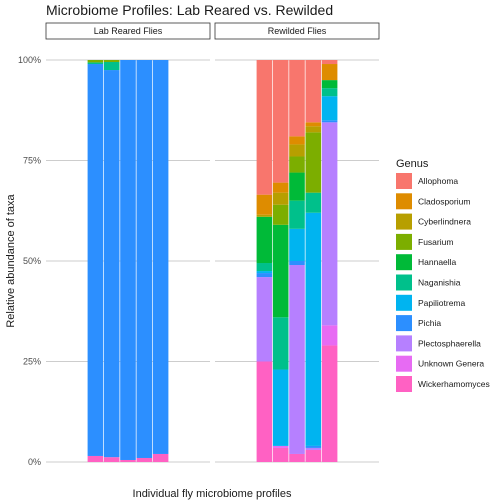 The image size is (504, 504). I want to click on y-tick-label: 100%, so click(29, 60).